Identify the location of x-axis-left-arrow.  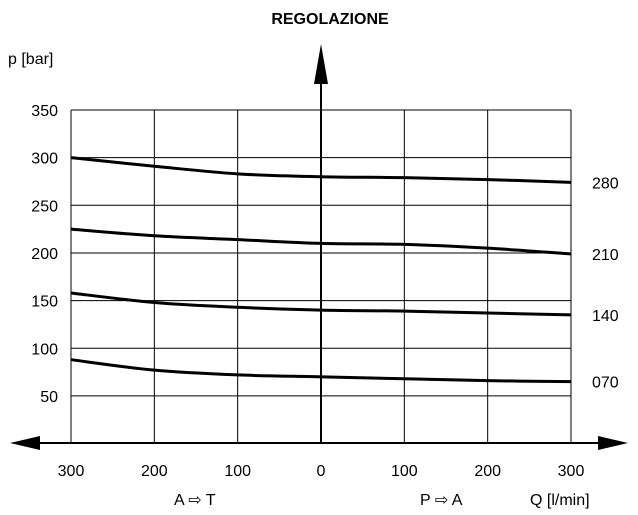
(25, 443).